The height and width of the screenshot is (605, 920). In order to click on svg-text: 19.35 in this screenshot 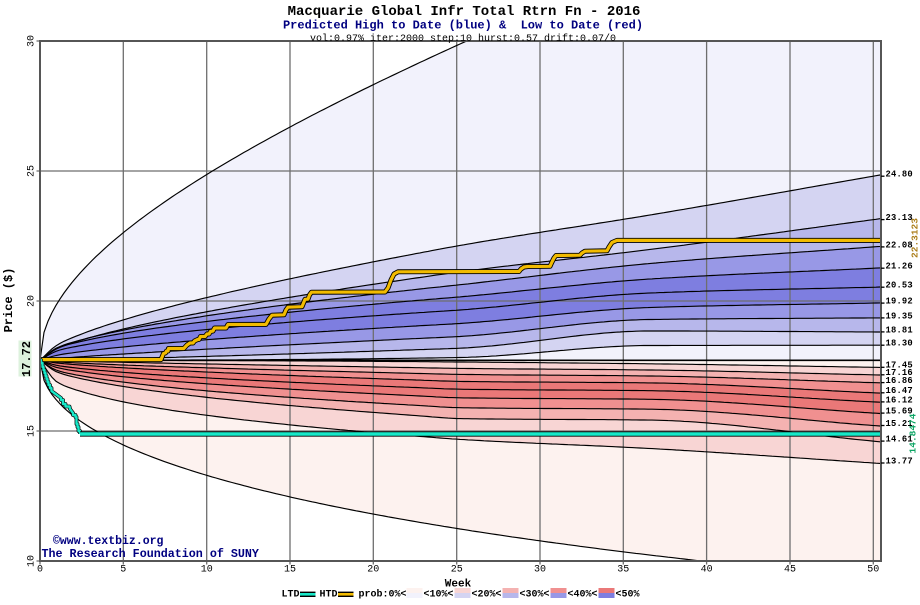, I will do `click(899, 316)`.